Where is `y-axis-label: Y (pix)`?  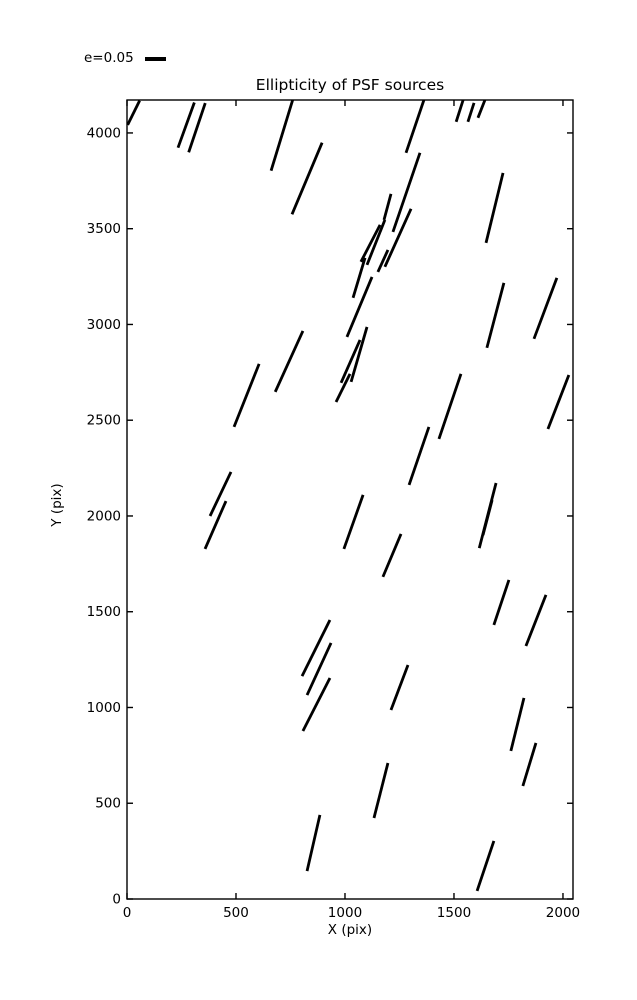
y-axis-label: Y (pix) is located at coordinates (57, 505).